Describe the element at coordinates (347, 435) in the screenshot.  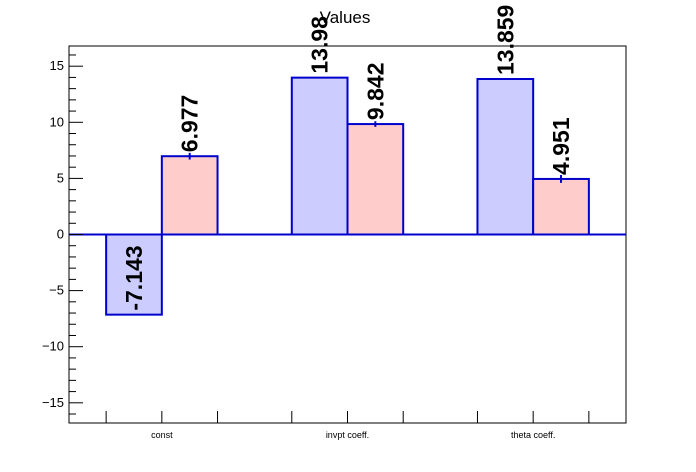
I see `x-category-label: invpt coeff.` at that location.